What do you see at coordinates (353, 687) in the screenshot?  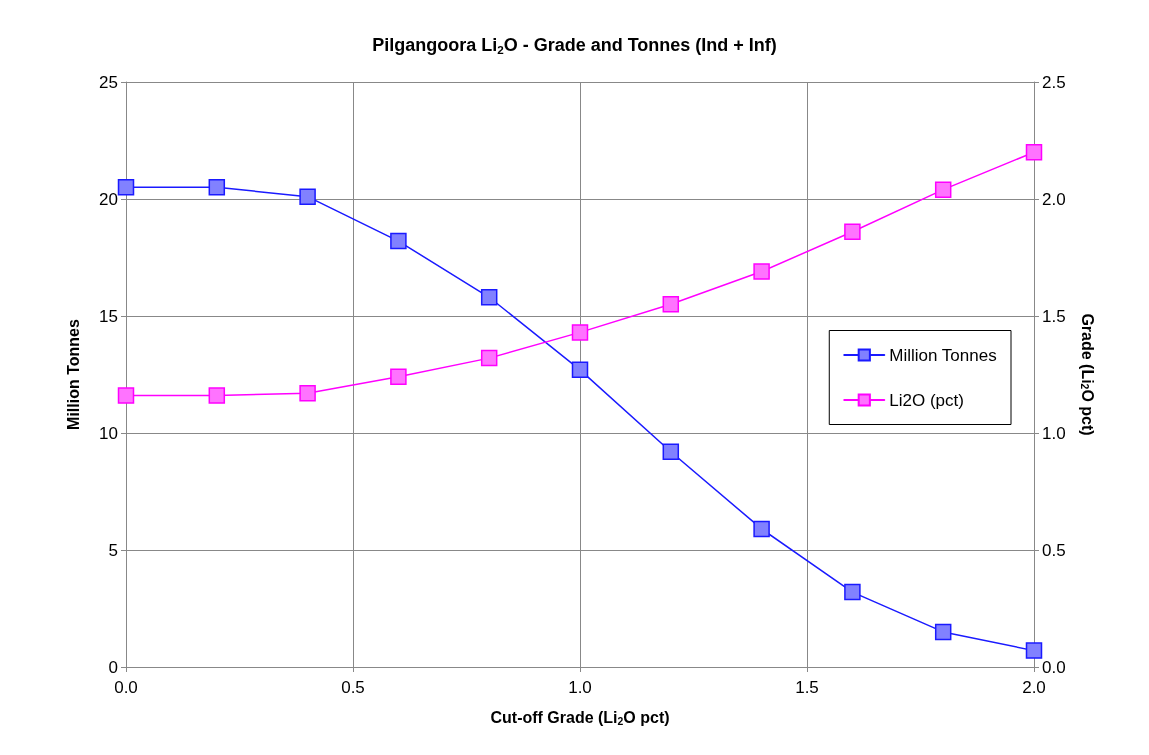 I see `x-tick-label: 0.5` at bounding box center [353, 687].